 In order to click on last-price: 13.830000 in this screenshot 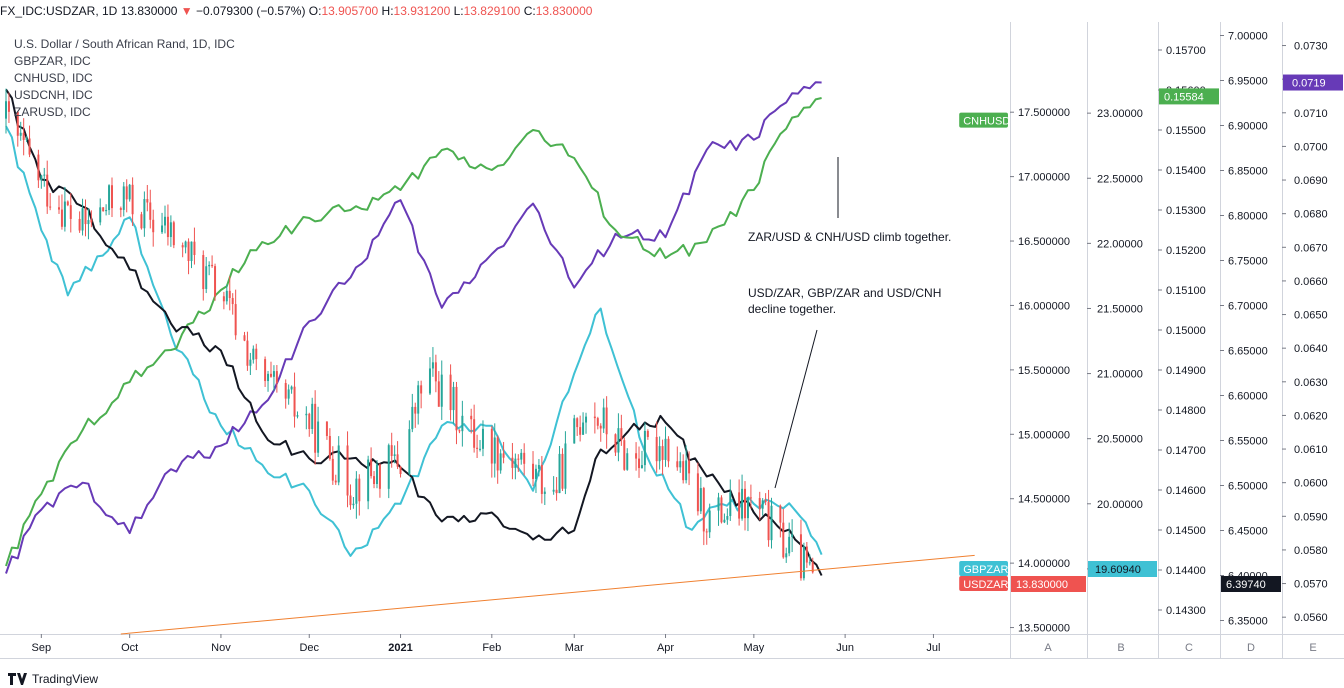, I will do `click(149, 11)`.